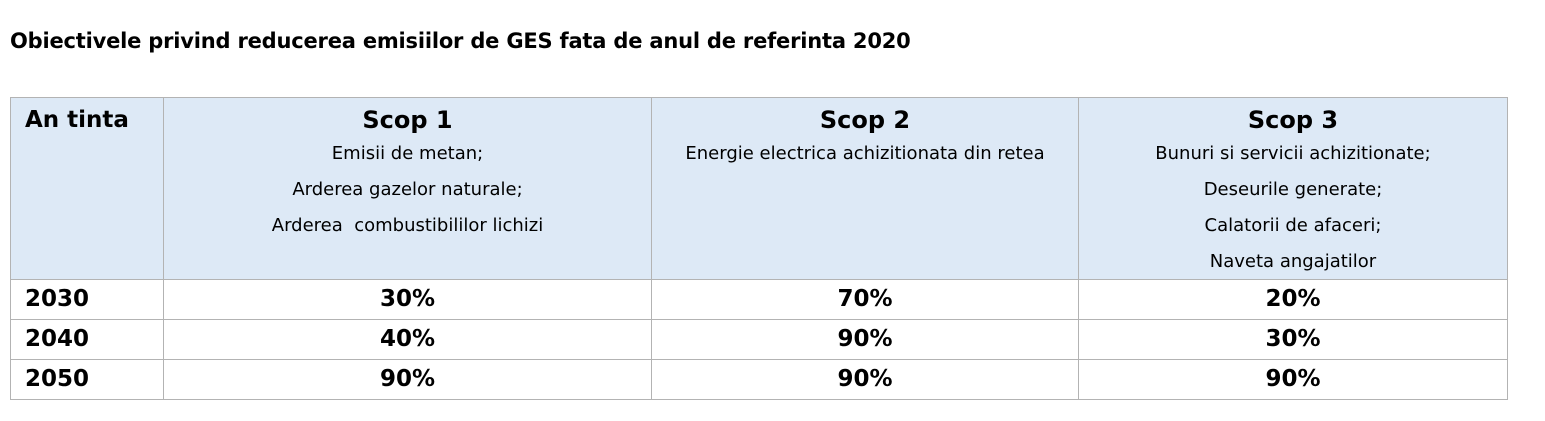 The image size is (1545, 421). I want to click on scope-3-line: Calatorii de afaceri;, so click(1293, 225).